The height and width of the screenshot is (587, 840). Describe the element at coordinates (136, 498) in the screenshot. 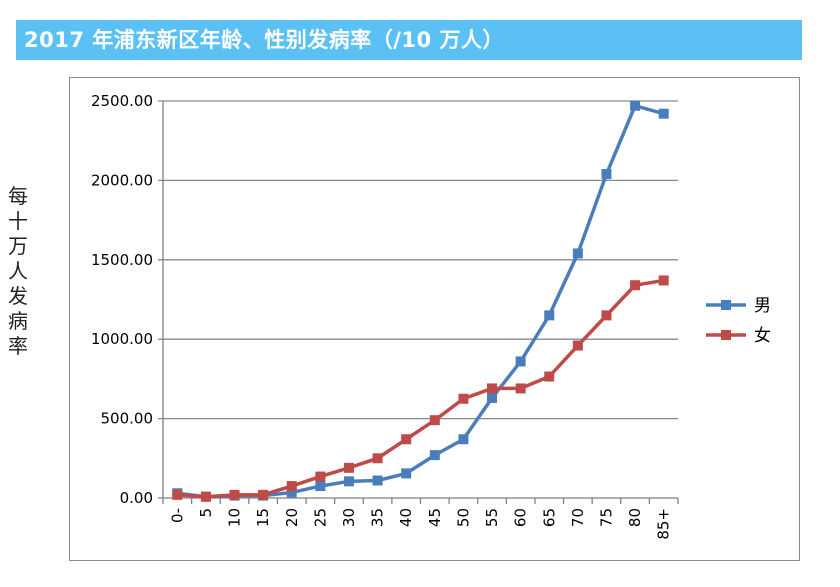

I see `y-tick-label: 0.00` at that location.